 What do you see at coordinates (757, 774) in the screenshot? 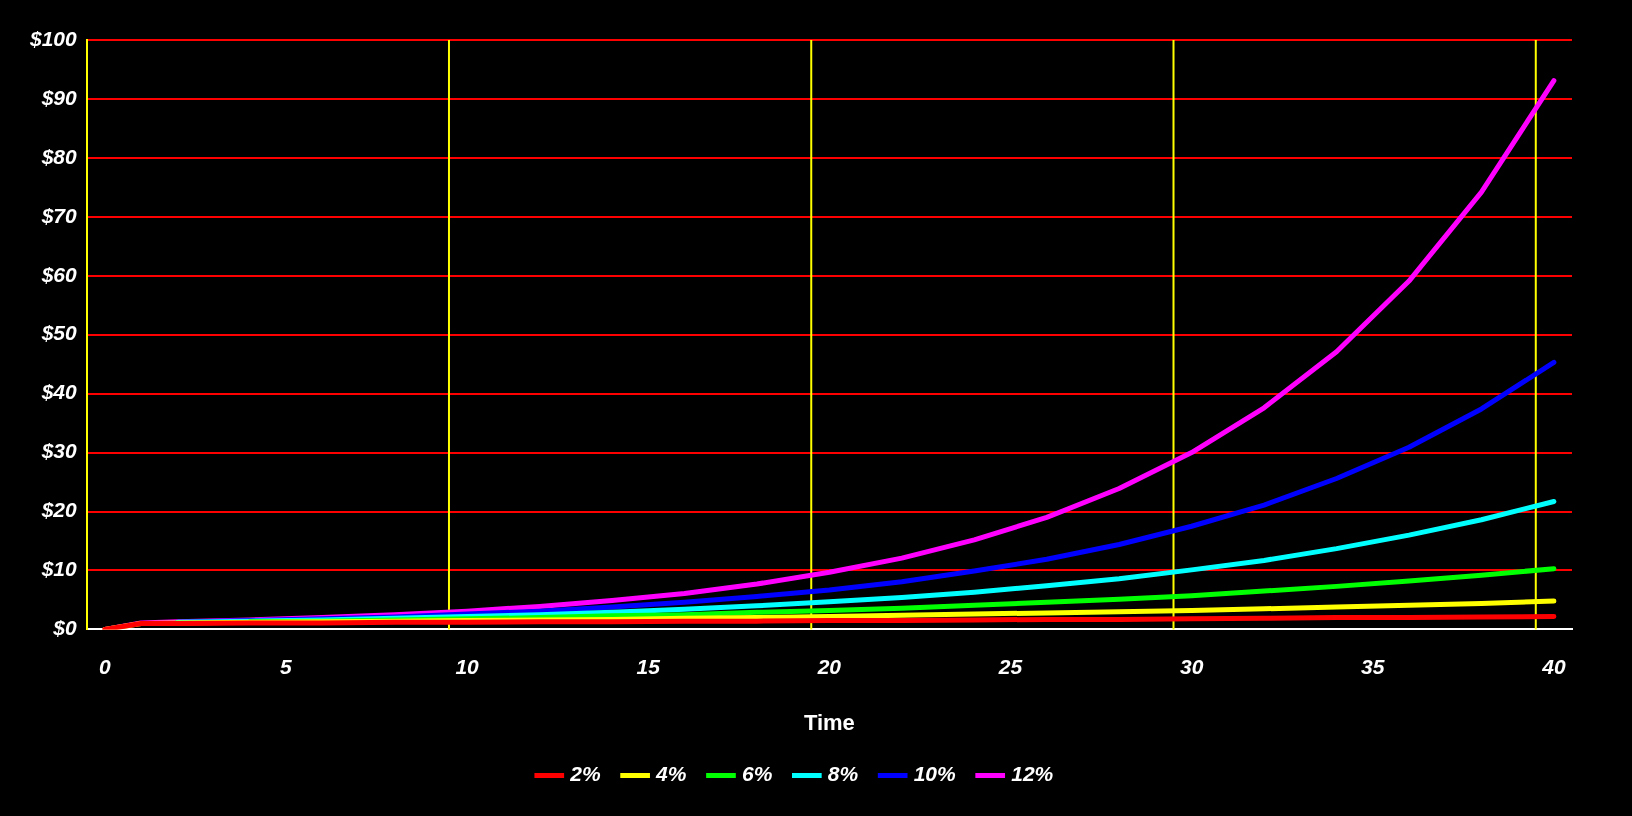
I see `legend-label: 6%` at bounding box center [757, 774].